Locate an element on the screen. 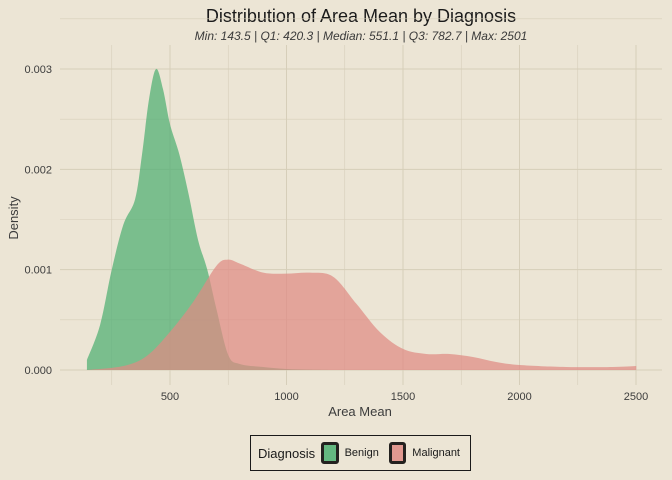 This screenshot has height=480, width=672. x-tick-label: 500 is located at coordinates (170, 397).